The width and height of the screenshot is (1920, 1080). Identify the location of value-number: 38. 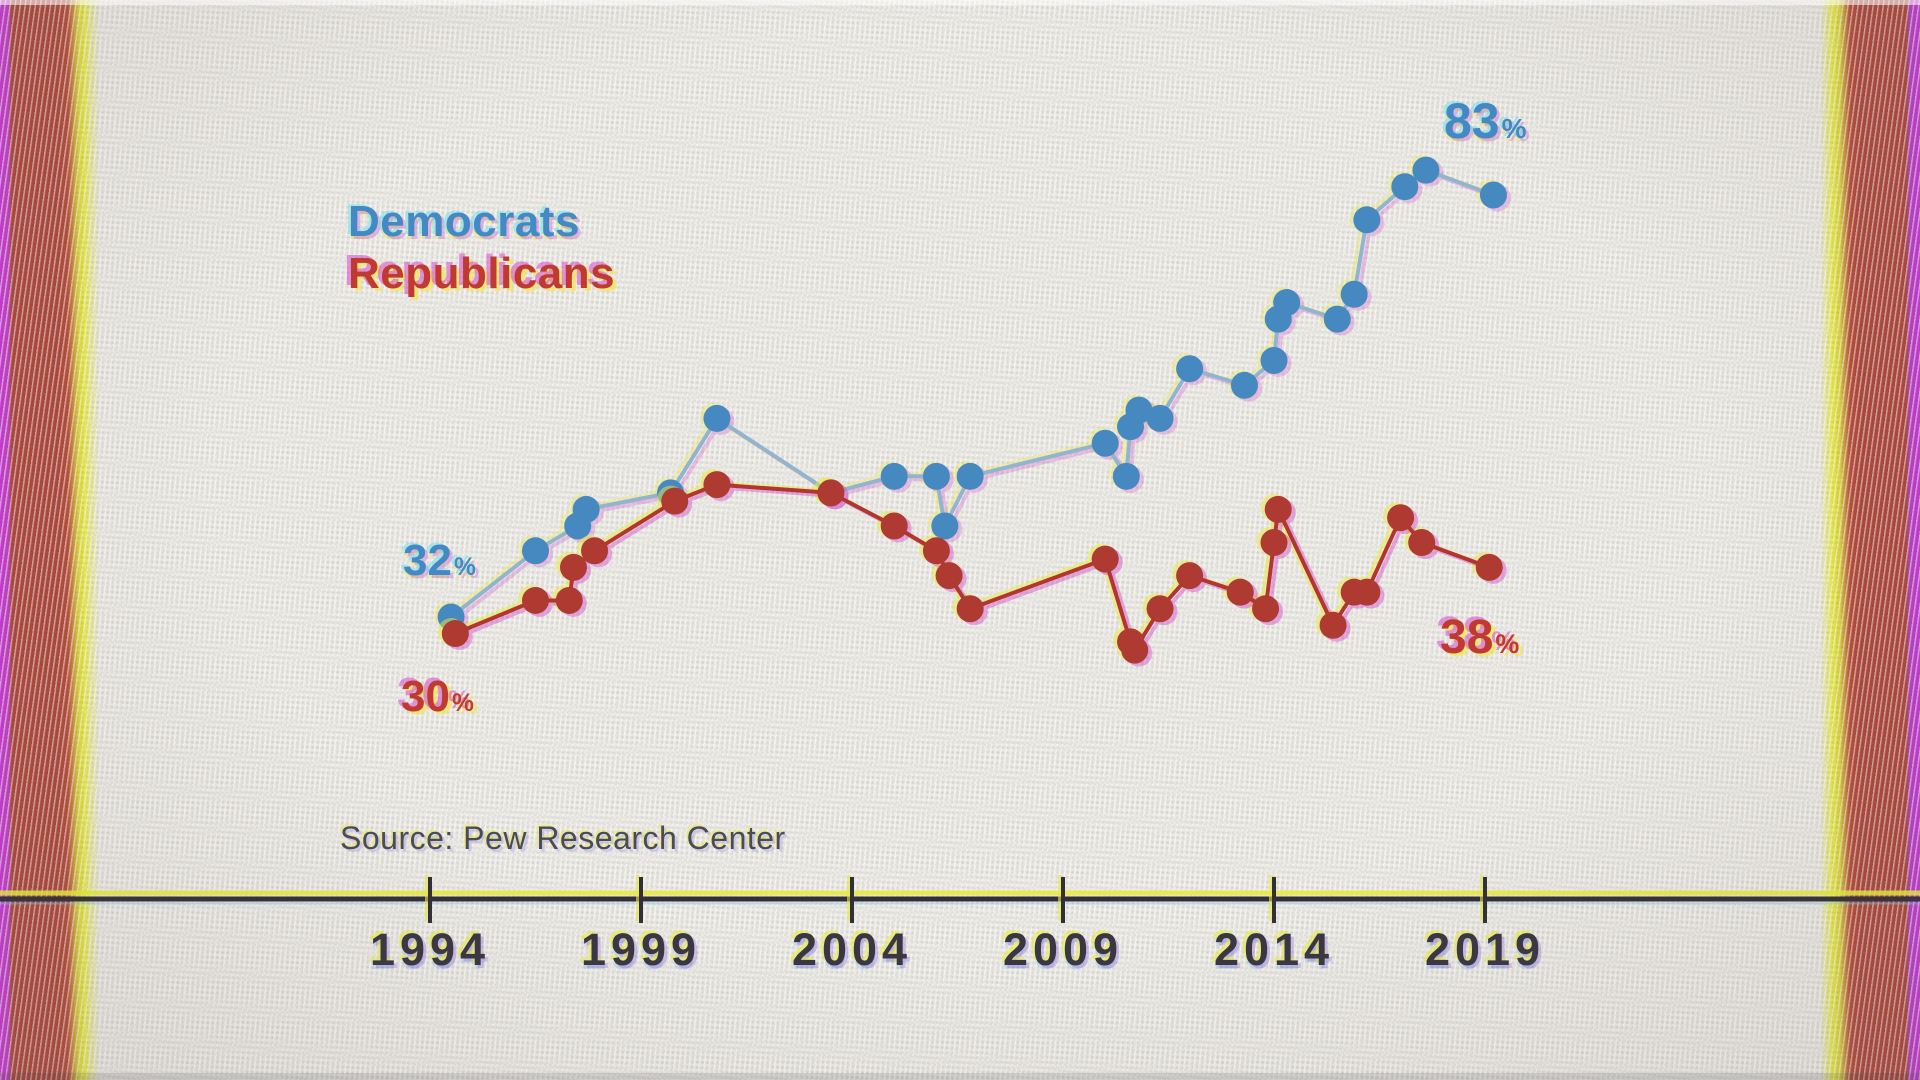
(1467, 637).